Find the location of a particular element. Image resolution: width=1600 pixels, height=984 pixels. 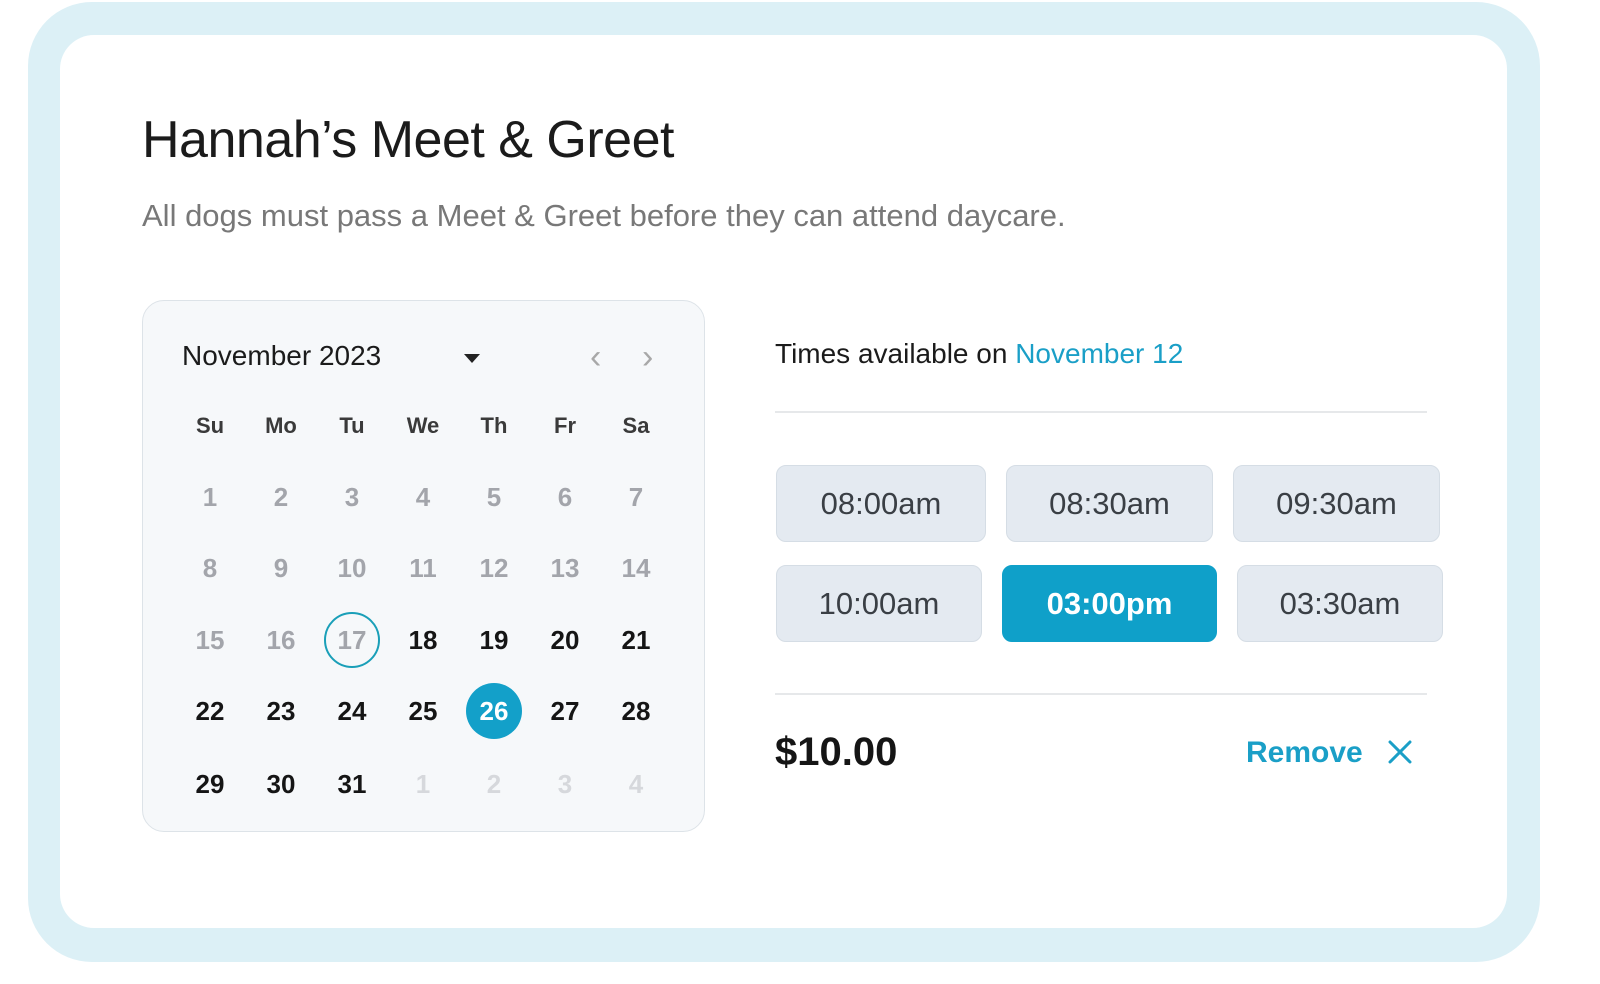

day-cell: 28 is located at coordinates (636, 710).